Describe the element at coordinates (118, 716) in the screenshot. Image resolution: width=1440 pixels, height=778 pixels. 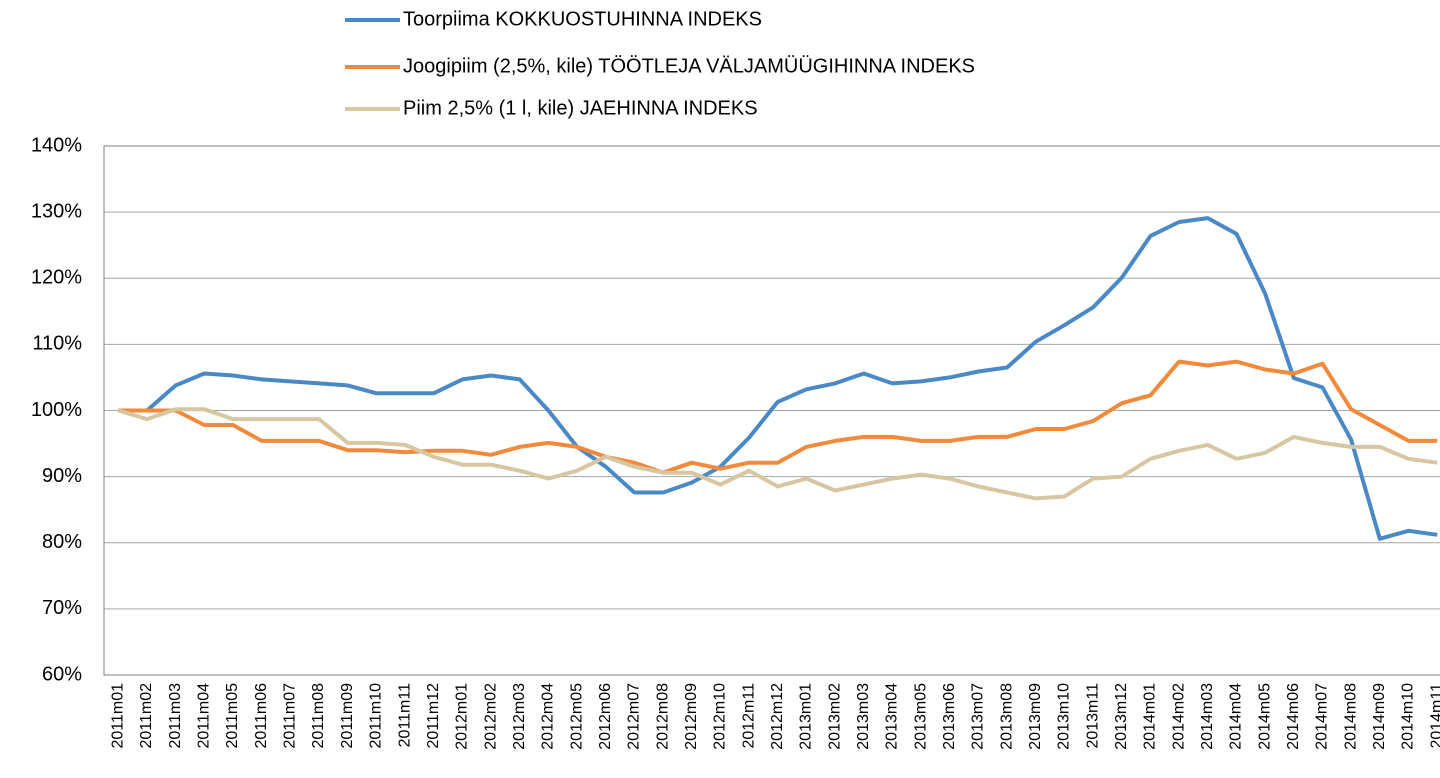
I see `x-tick-label: 2011m01` at that location.